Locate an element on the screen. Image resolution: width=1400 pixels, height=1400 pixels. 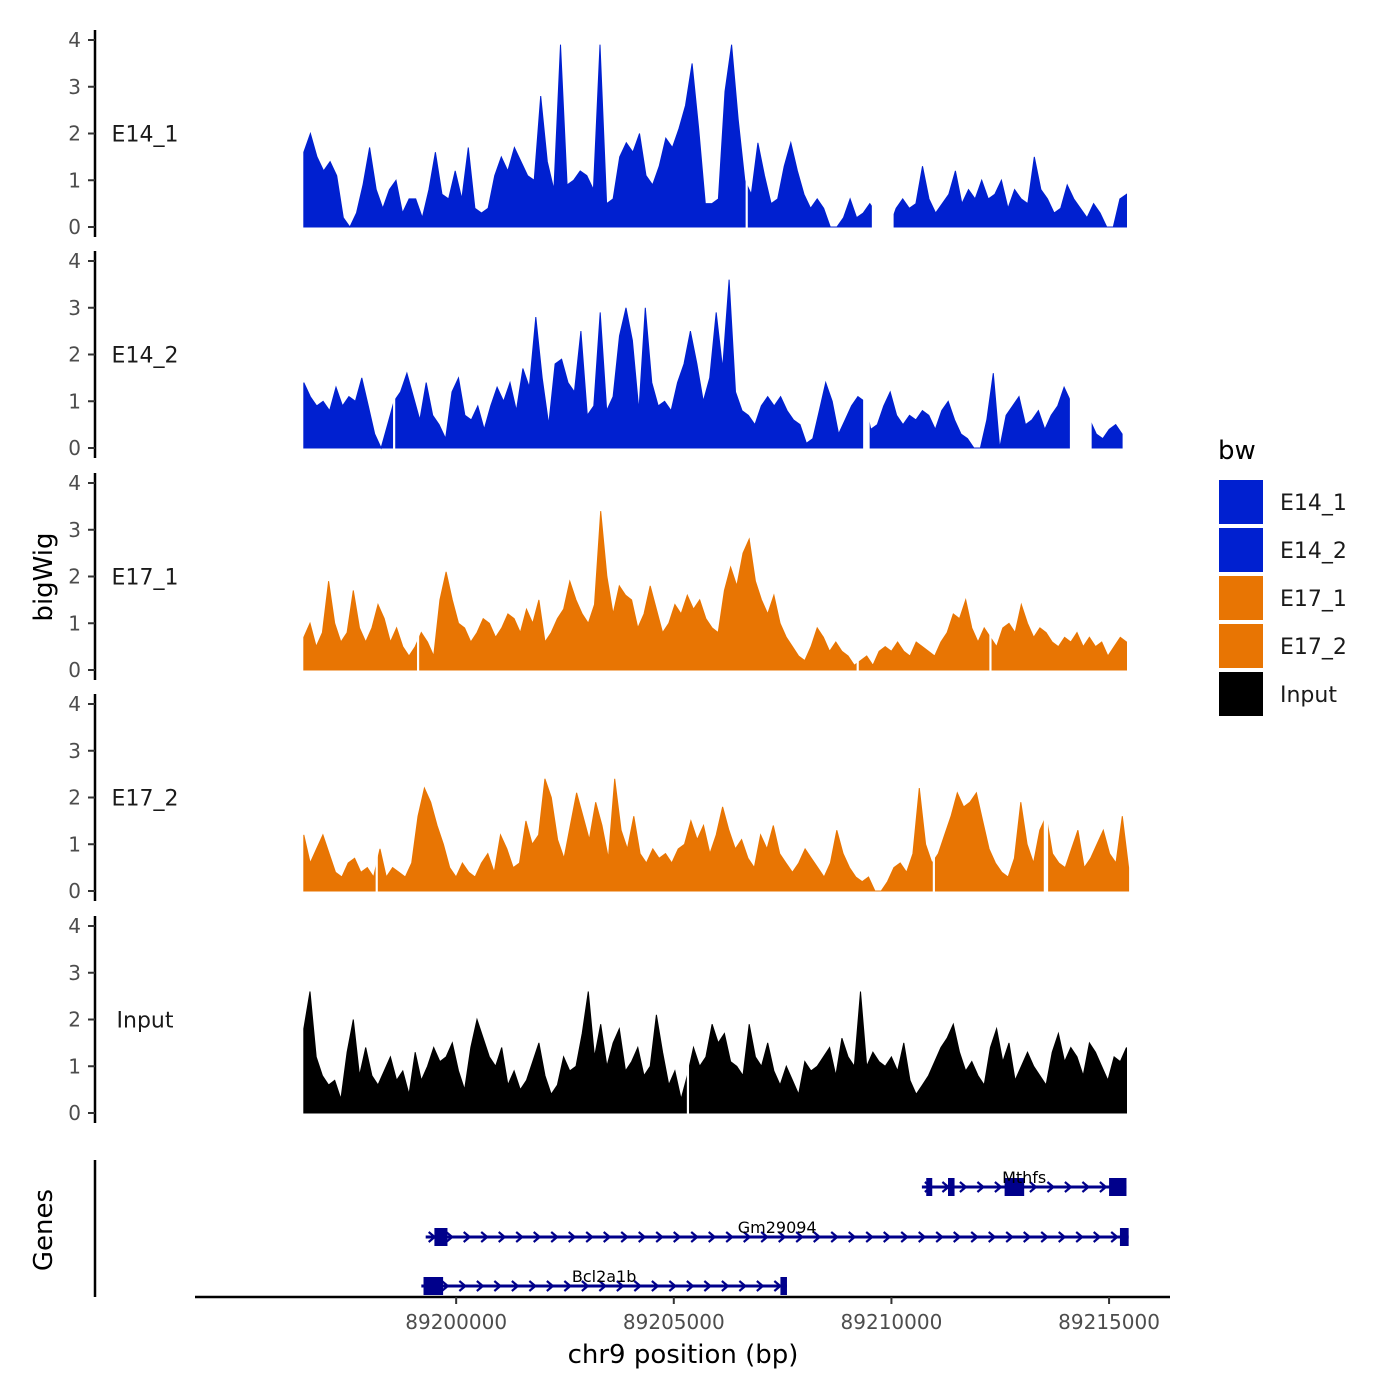
track-label: E17_1 is located at coordinates (145, 578).